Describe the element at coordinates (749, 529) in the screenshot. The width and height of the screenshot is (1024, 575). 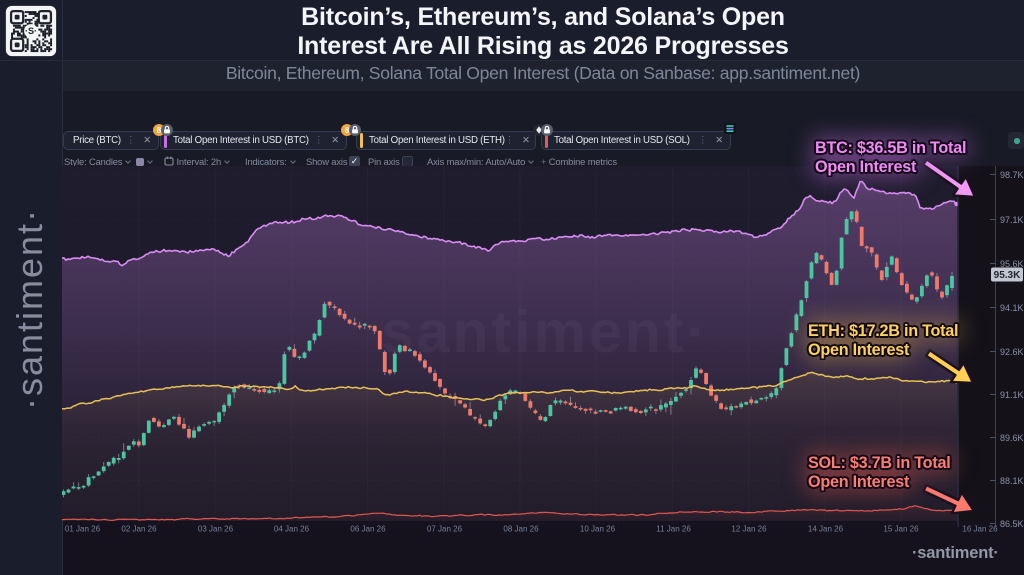
I see `svg-text: 12 Jan 26` at that location.